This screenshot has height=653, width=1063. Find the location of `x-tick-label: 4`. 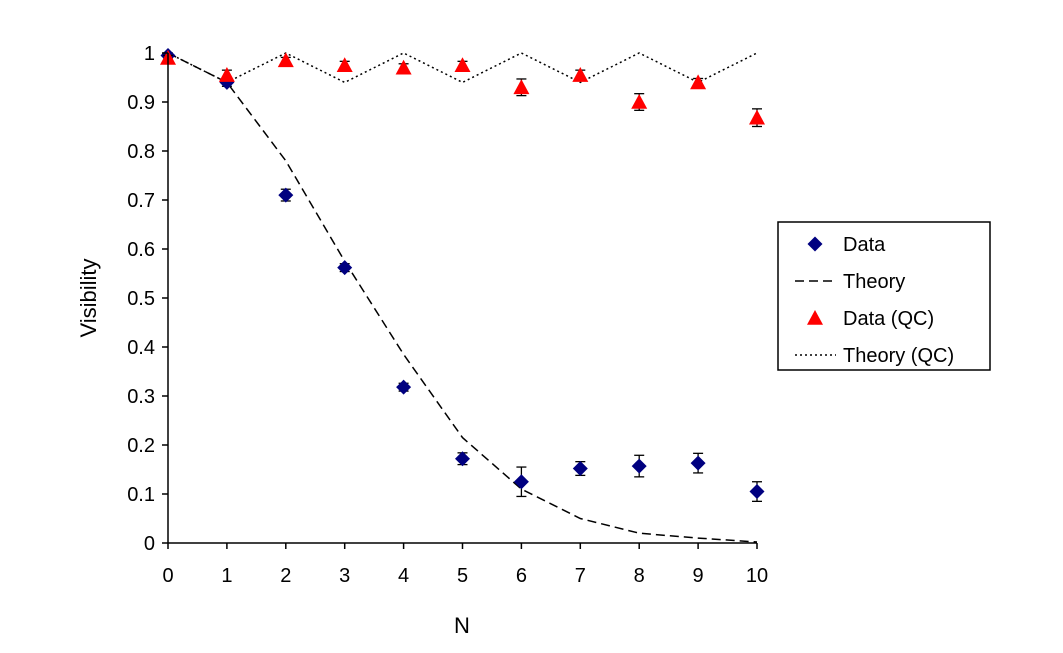

x-tick-label: 4 is located at coordinates (403, 576).